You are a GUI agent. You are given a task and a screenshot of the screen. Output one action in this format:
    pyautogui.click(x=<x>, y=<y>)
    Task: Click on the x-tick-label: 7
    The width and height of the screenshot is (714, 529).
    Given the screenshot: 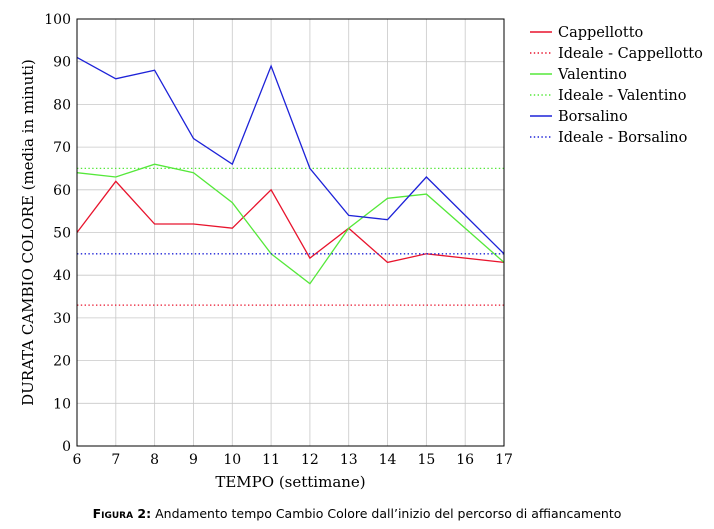 What is the action you would take?
    pyautogui.click(x=115, y=460)
    